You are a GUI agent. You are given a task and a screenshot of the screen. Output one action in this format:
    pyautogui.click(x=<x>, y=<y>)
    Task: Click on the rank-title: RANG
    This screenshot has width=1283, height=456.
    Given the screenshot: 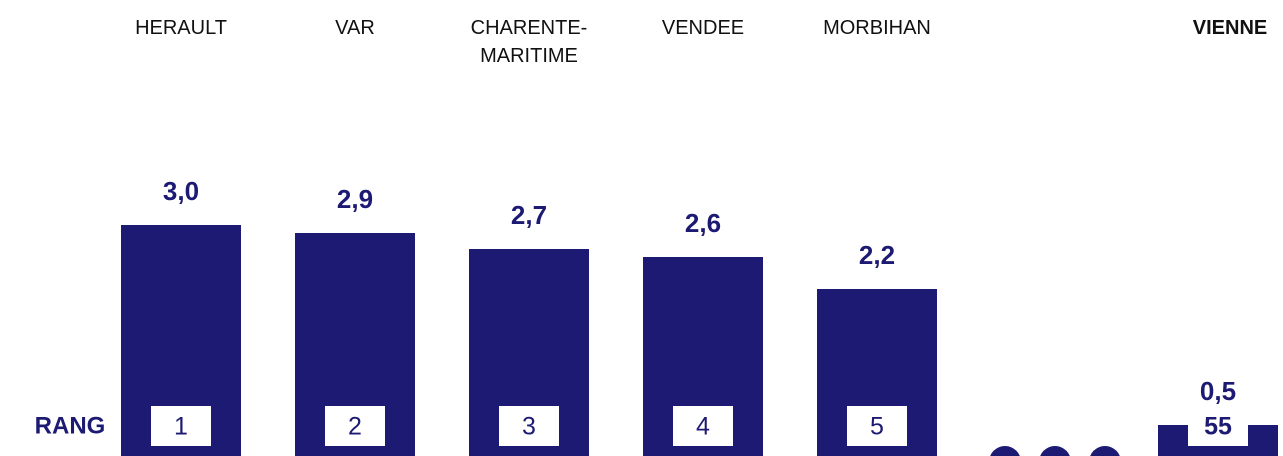 What is the action you would take?
    pyautogui.click(x=70, y=425)
    